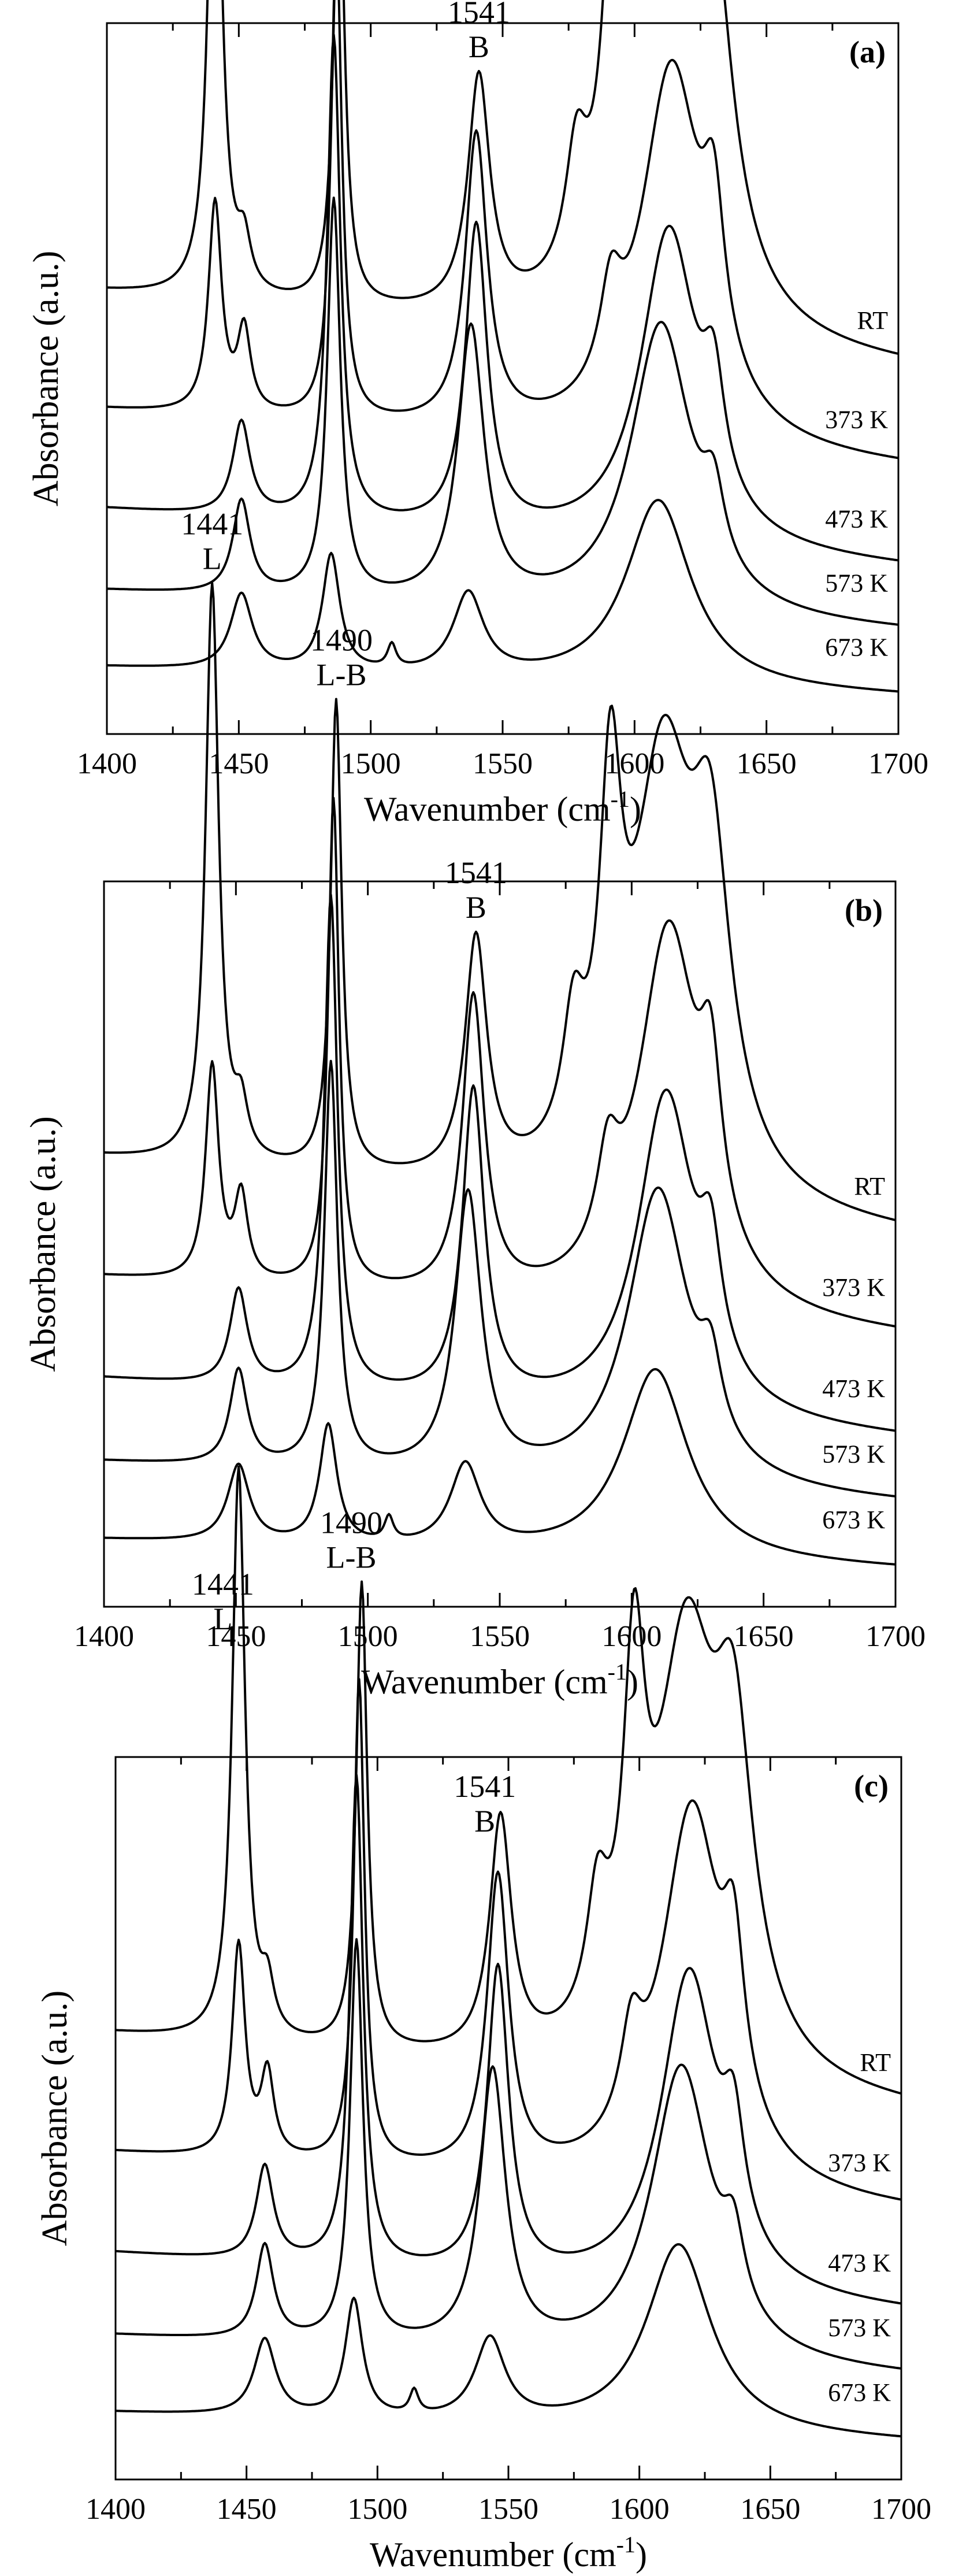 The width and height of the screenshot is (955, 2576). I want to click on spectrum-line-rt, so click(503, 177).